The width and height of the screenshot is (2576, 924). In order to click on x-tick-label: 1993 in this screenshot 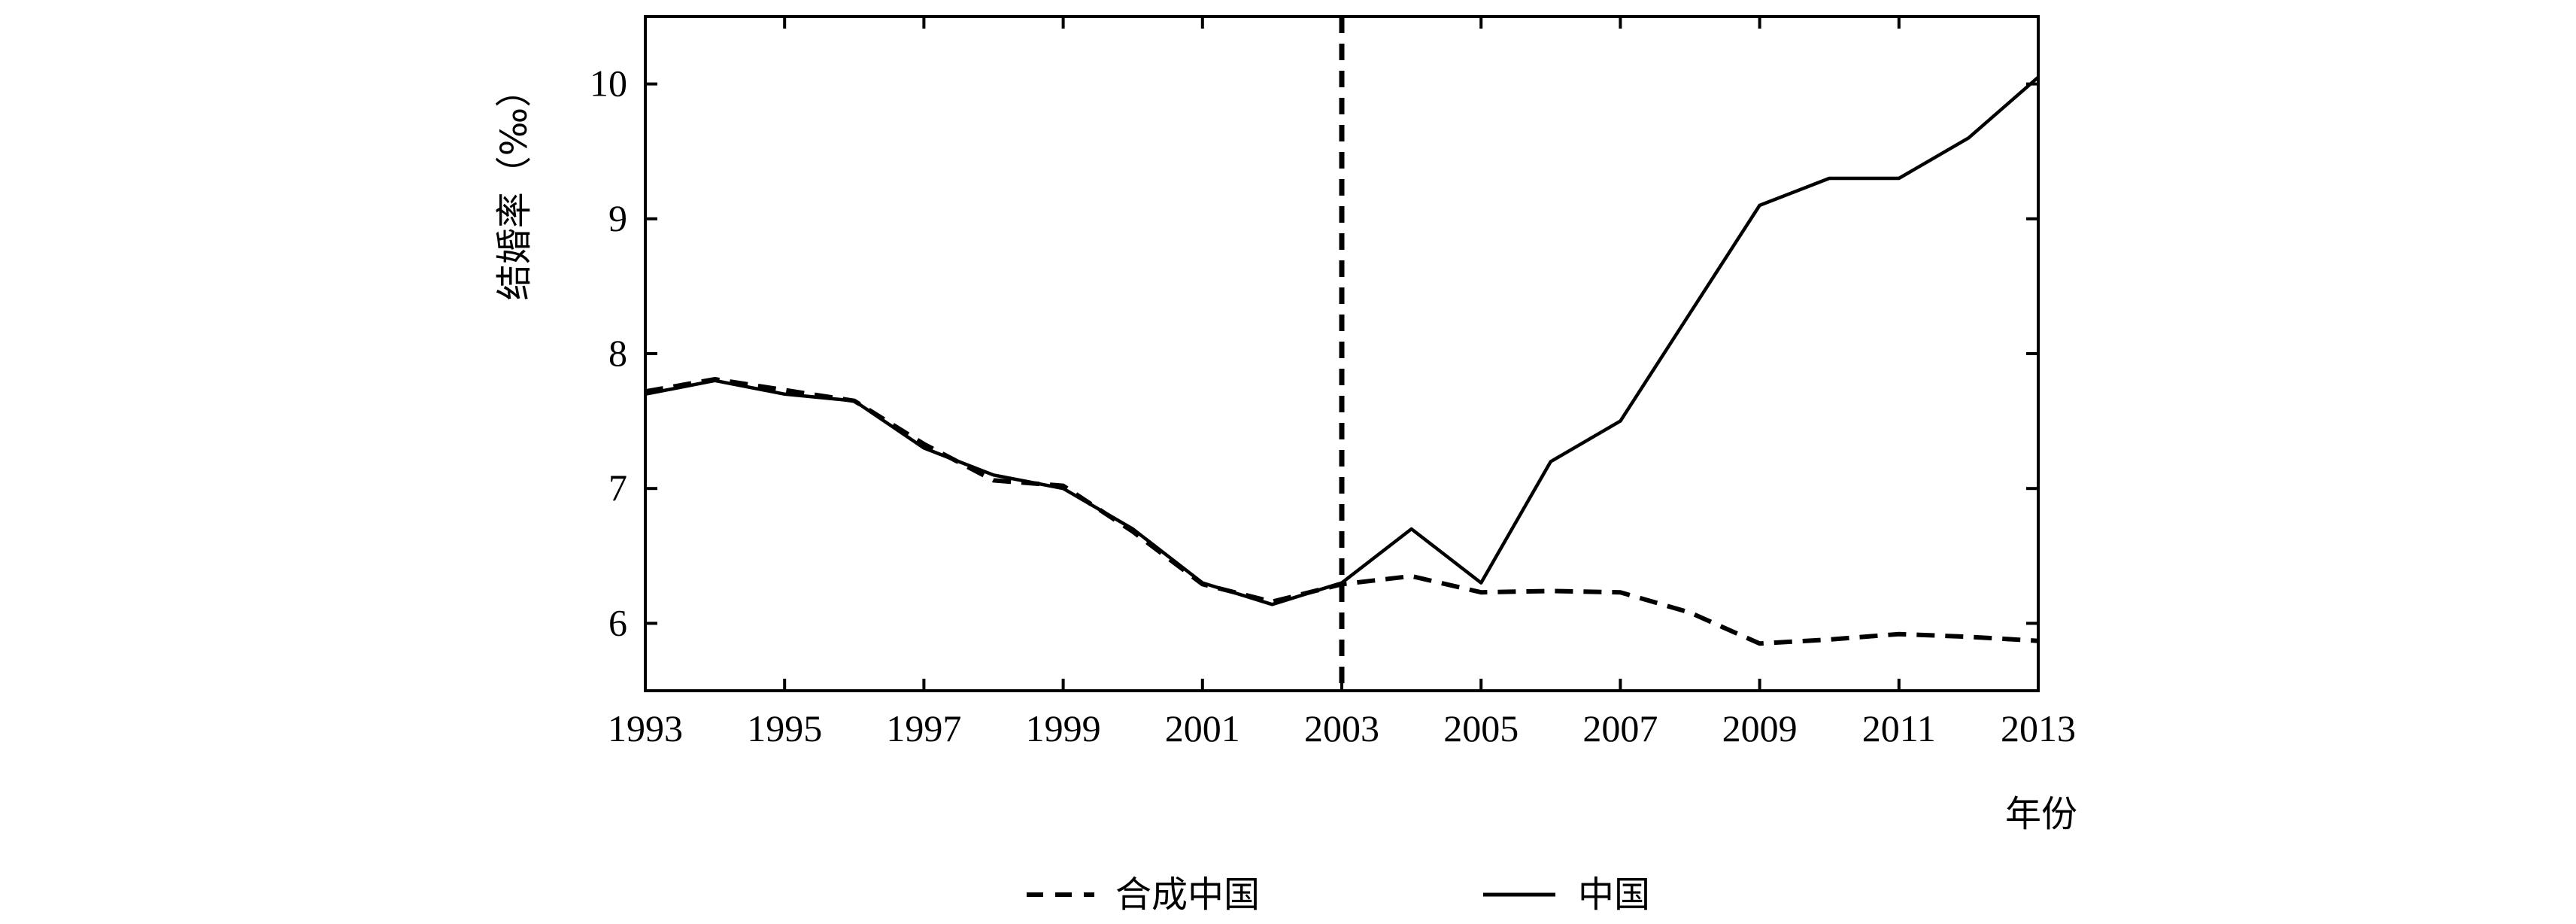, I will do `click(645, 728)`.